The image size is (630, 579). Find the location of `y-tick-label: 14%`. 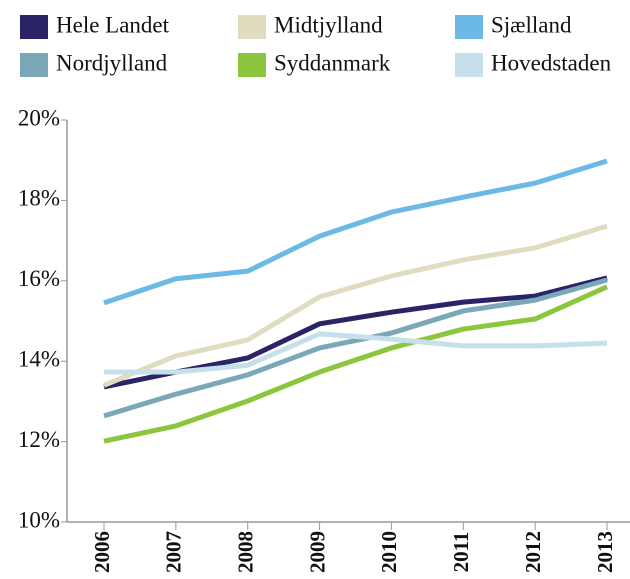

y-tick-label: 14% is located at coordinates (39, 358).